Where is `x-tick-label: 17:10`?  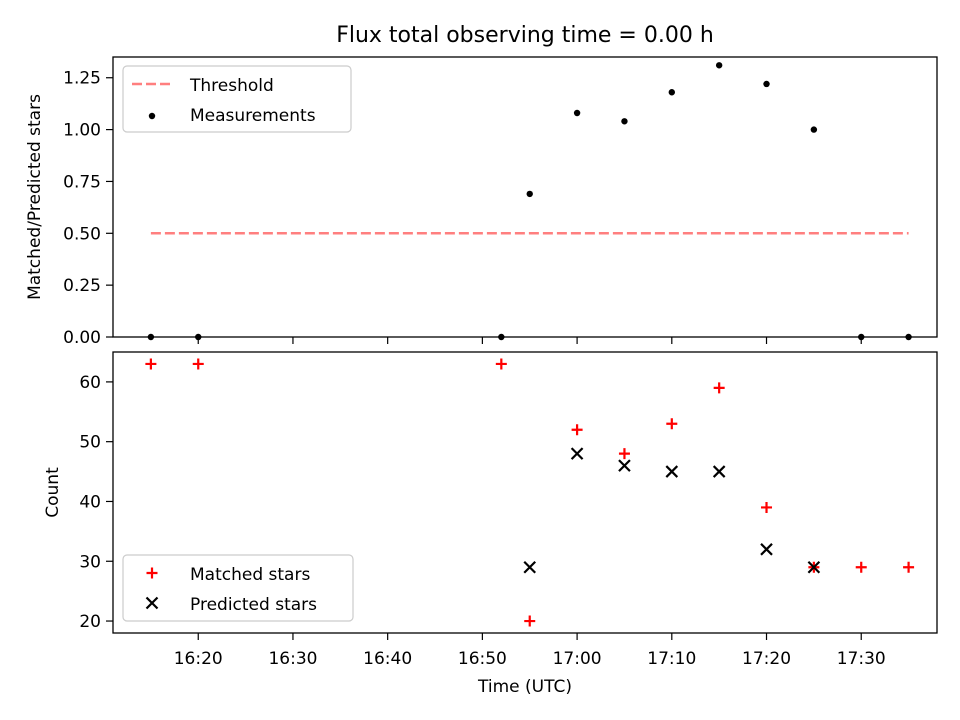
x-tick-label: 17:10 is located at coordinates (671, 659).